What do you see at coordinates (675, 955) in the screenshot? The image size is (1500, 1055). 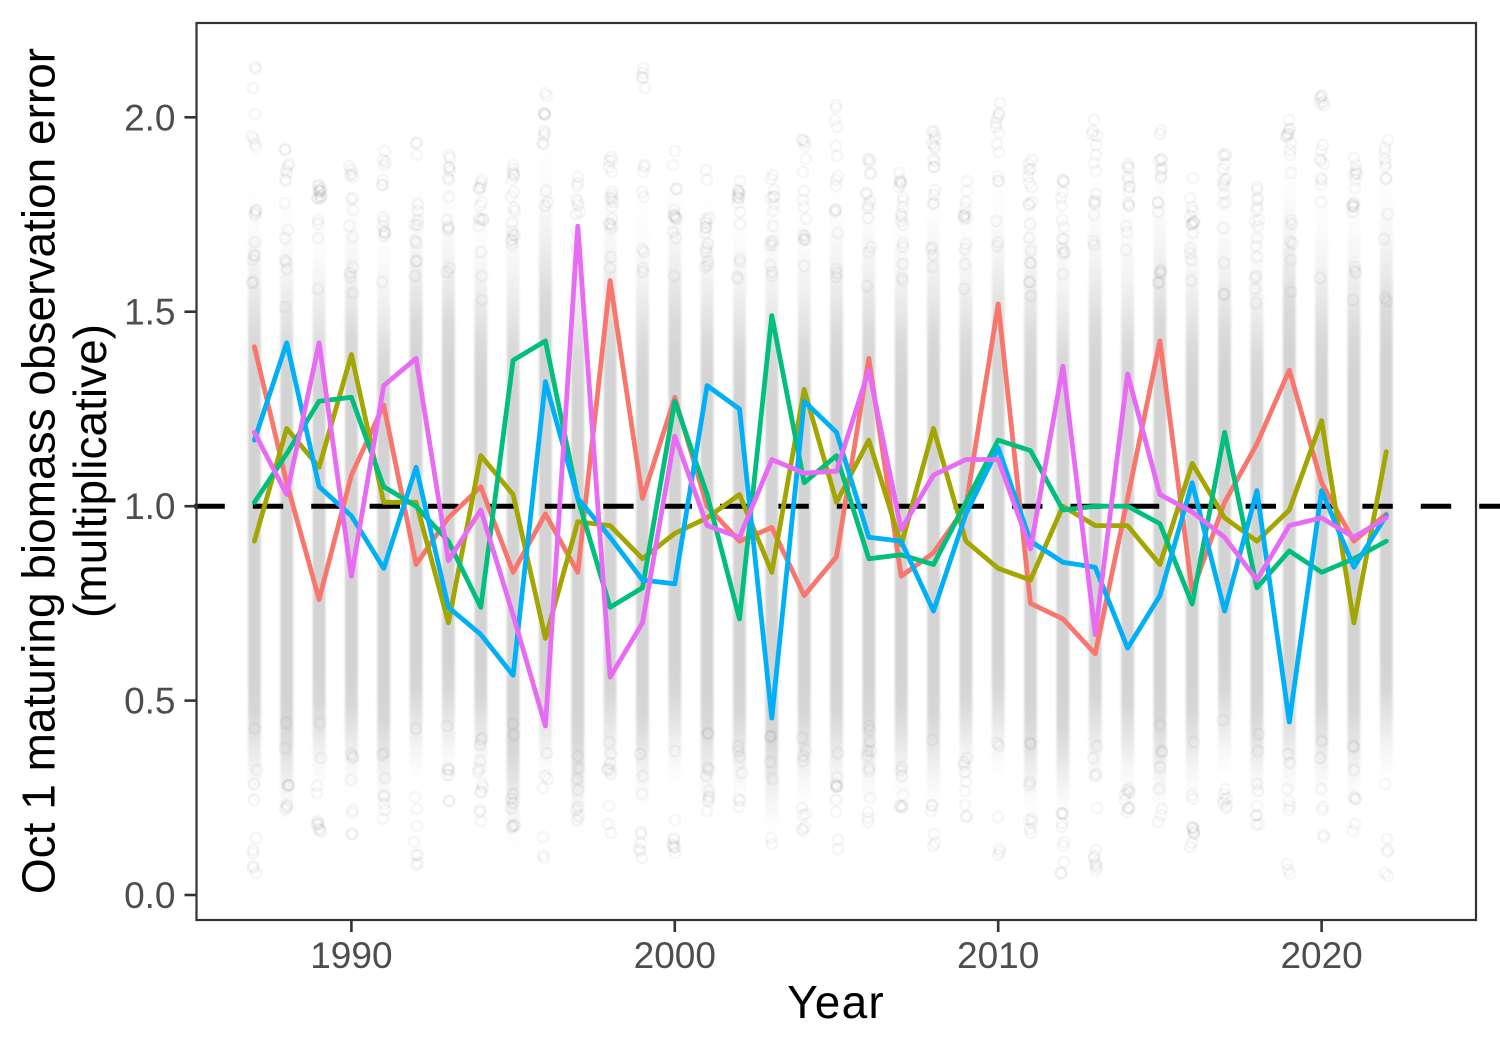 I see `svg-text: 2000` at bounding box center [675, 955].